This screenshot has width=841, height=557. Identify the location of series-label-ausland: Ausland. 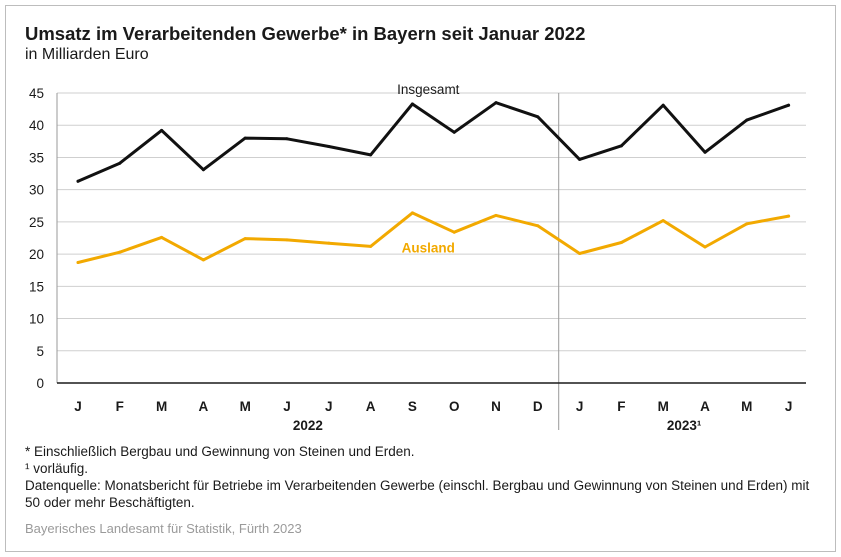
(428, 248).